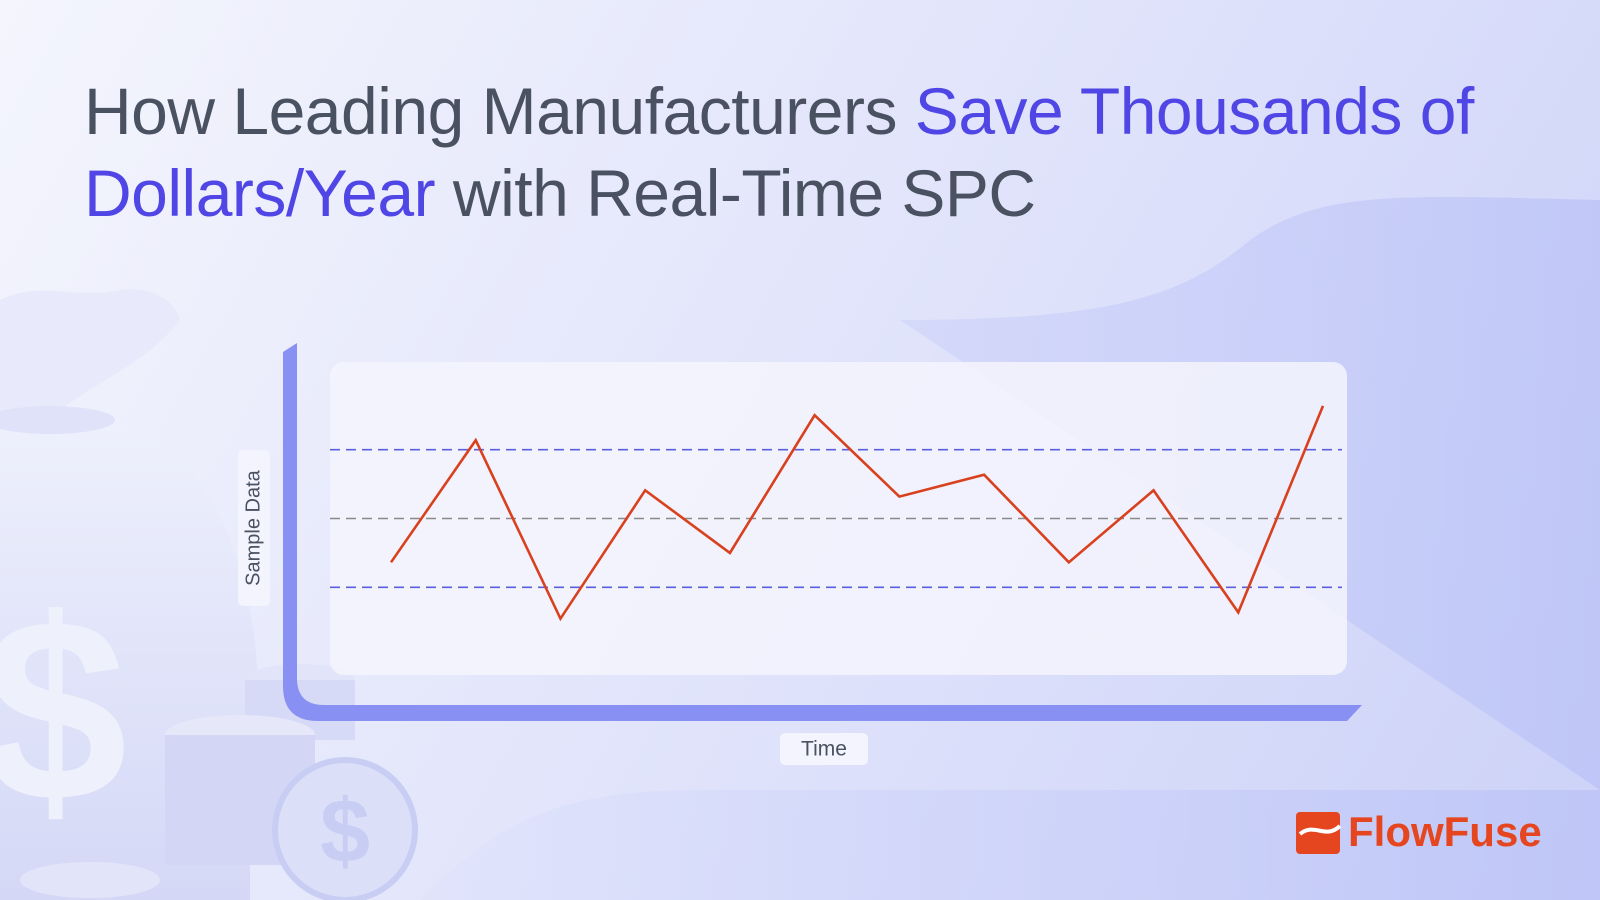  I want to click on x-label-box, so click(824, 749).